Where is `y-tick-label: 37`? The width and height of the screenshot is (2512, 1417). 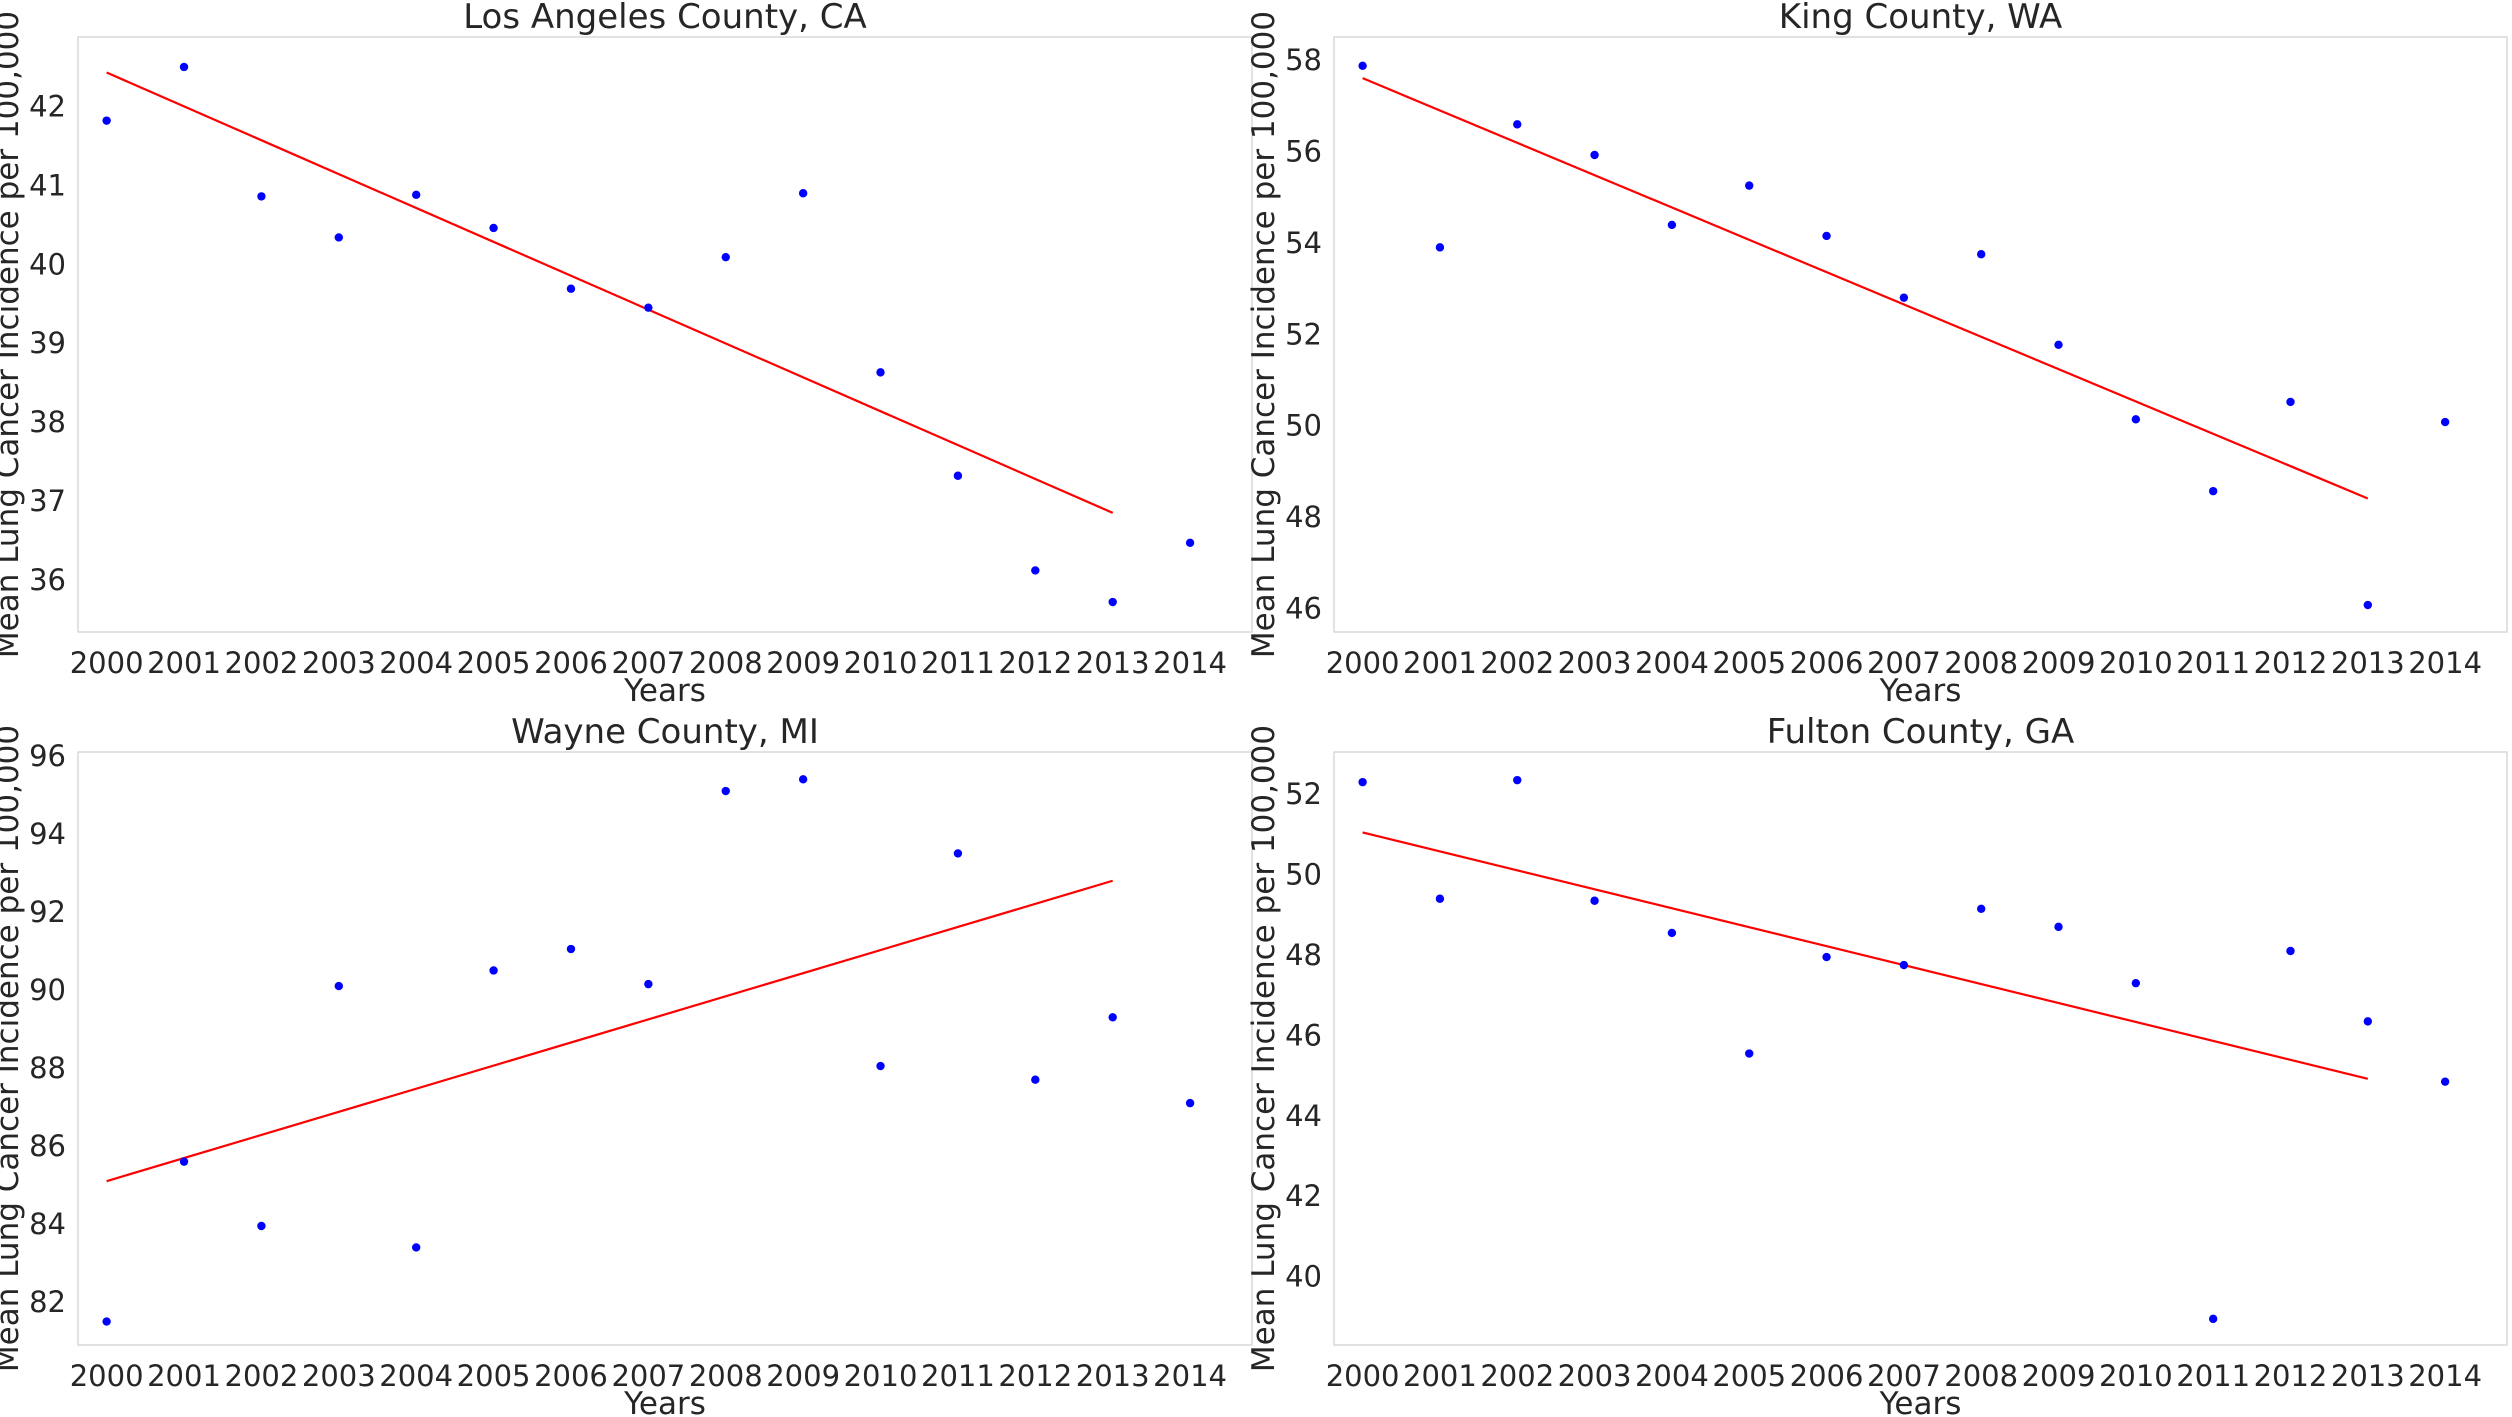
y-tick-label: 37 is located at coordinates (47, 501).